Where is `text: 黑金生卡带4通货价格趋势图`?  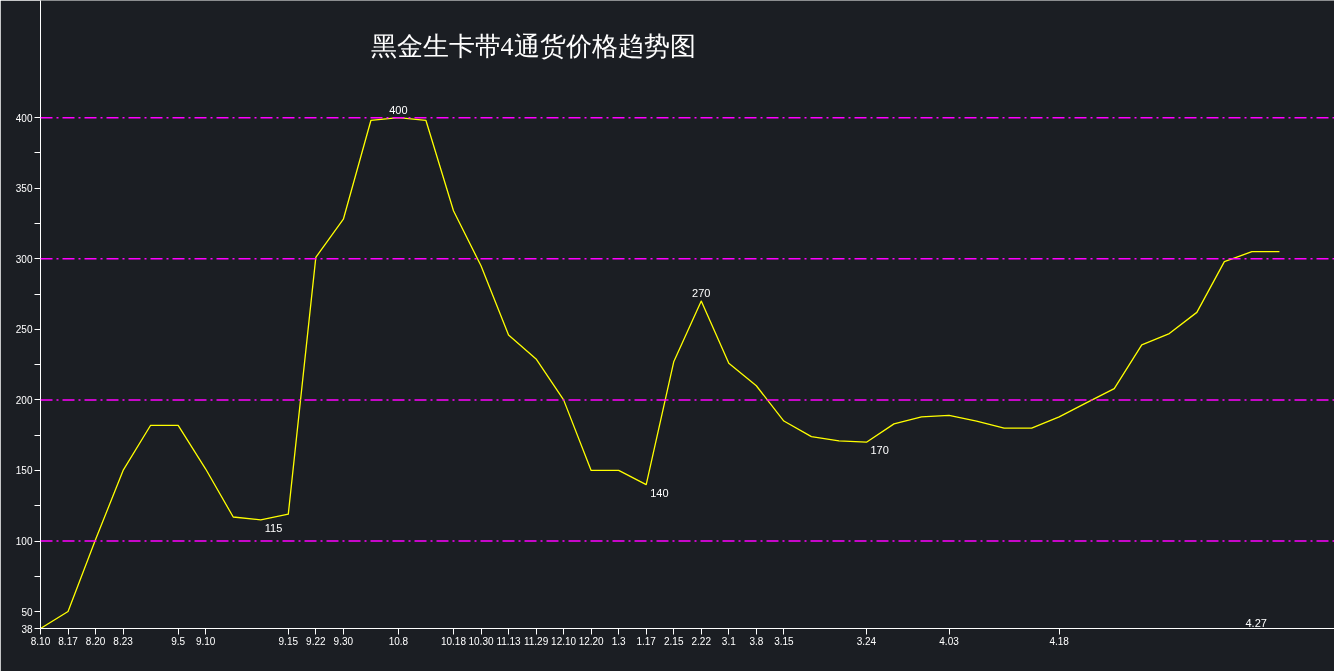 text: 黑金生卡带4通货价格趋势图 is located at coordinates (533, 46).